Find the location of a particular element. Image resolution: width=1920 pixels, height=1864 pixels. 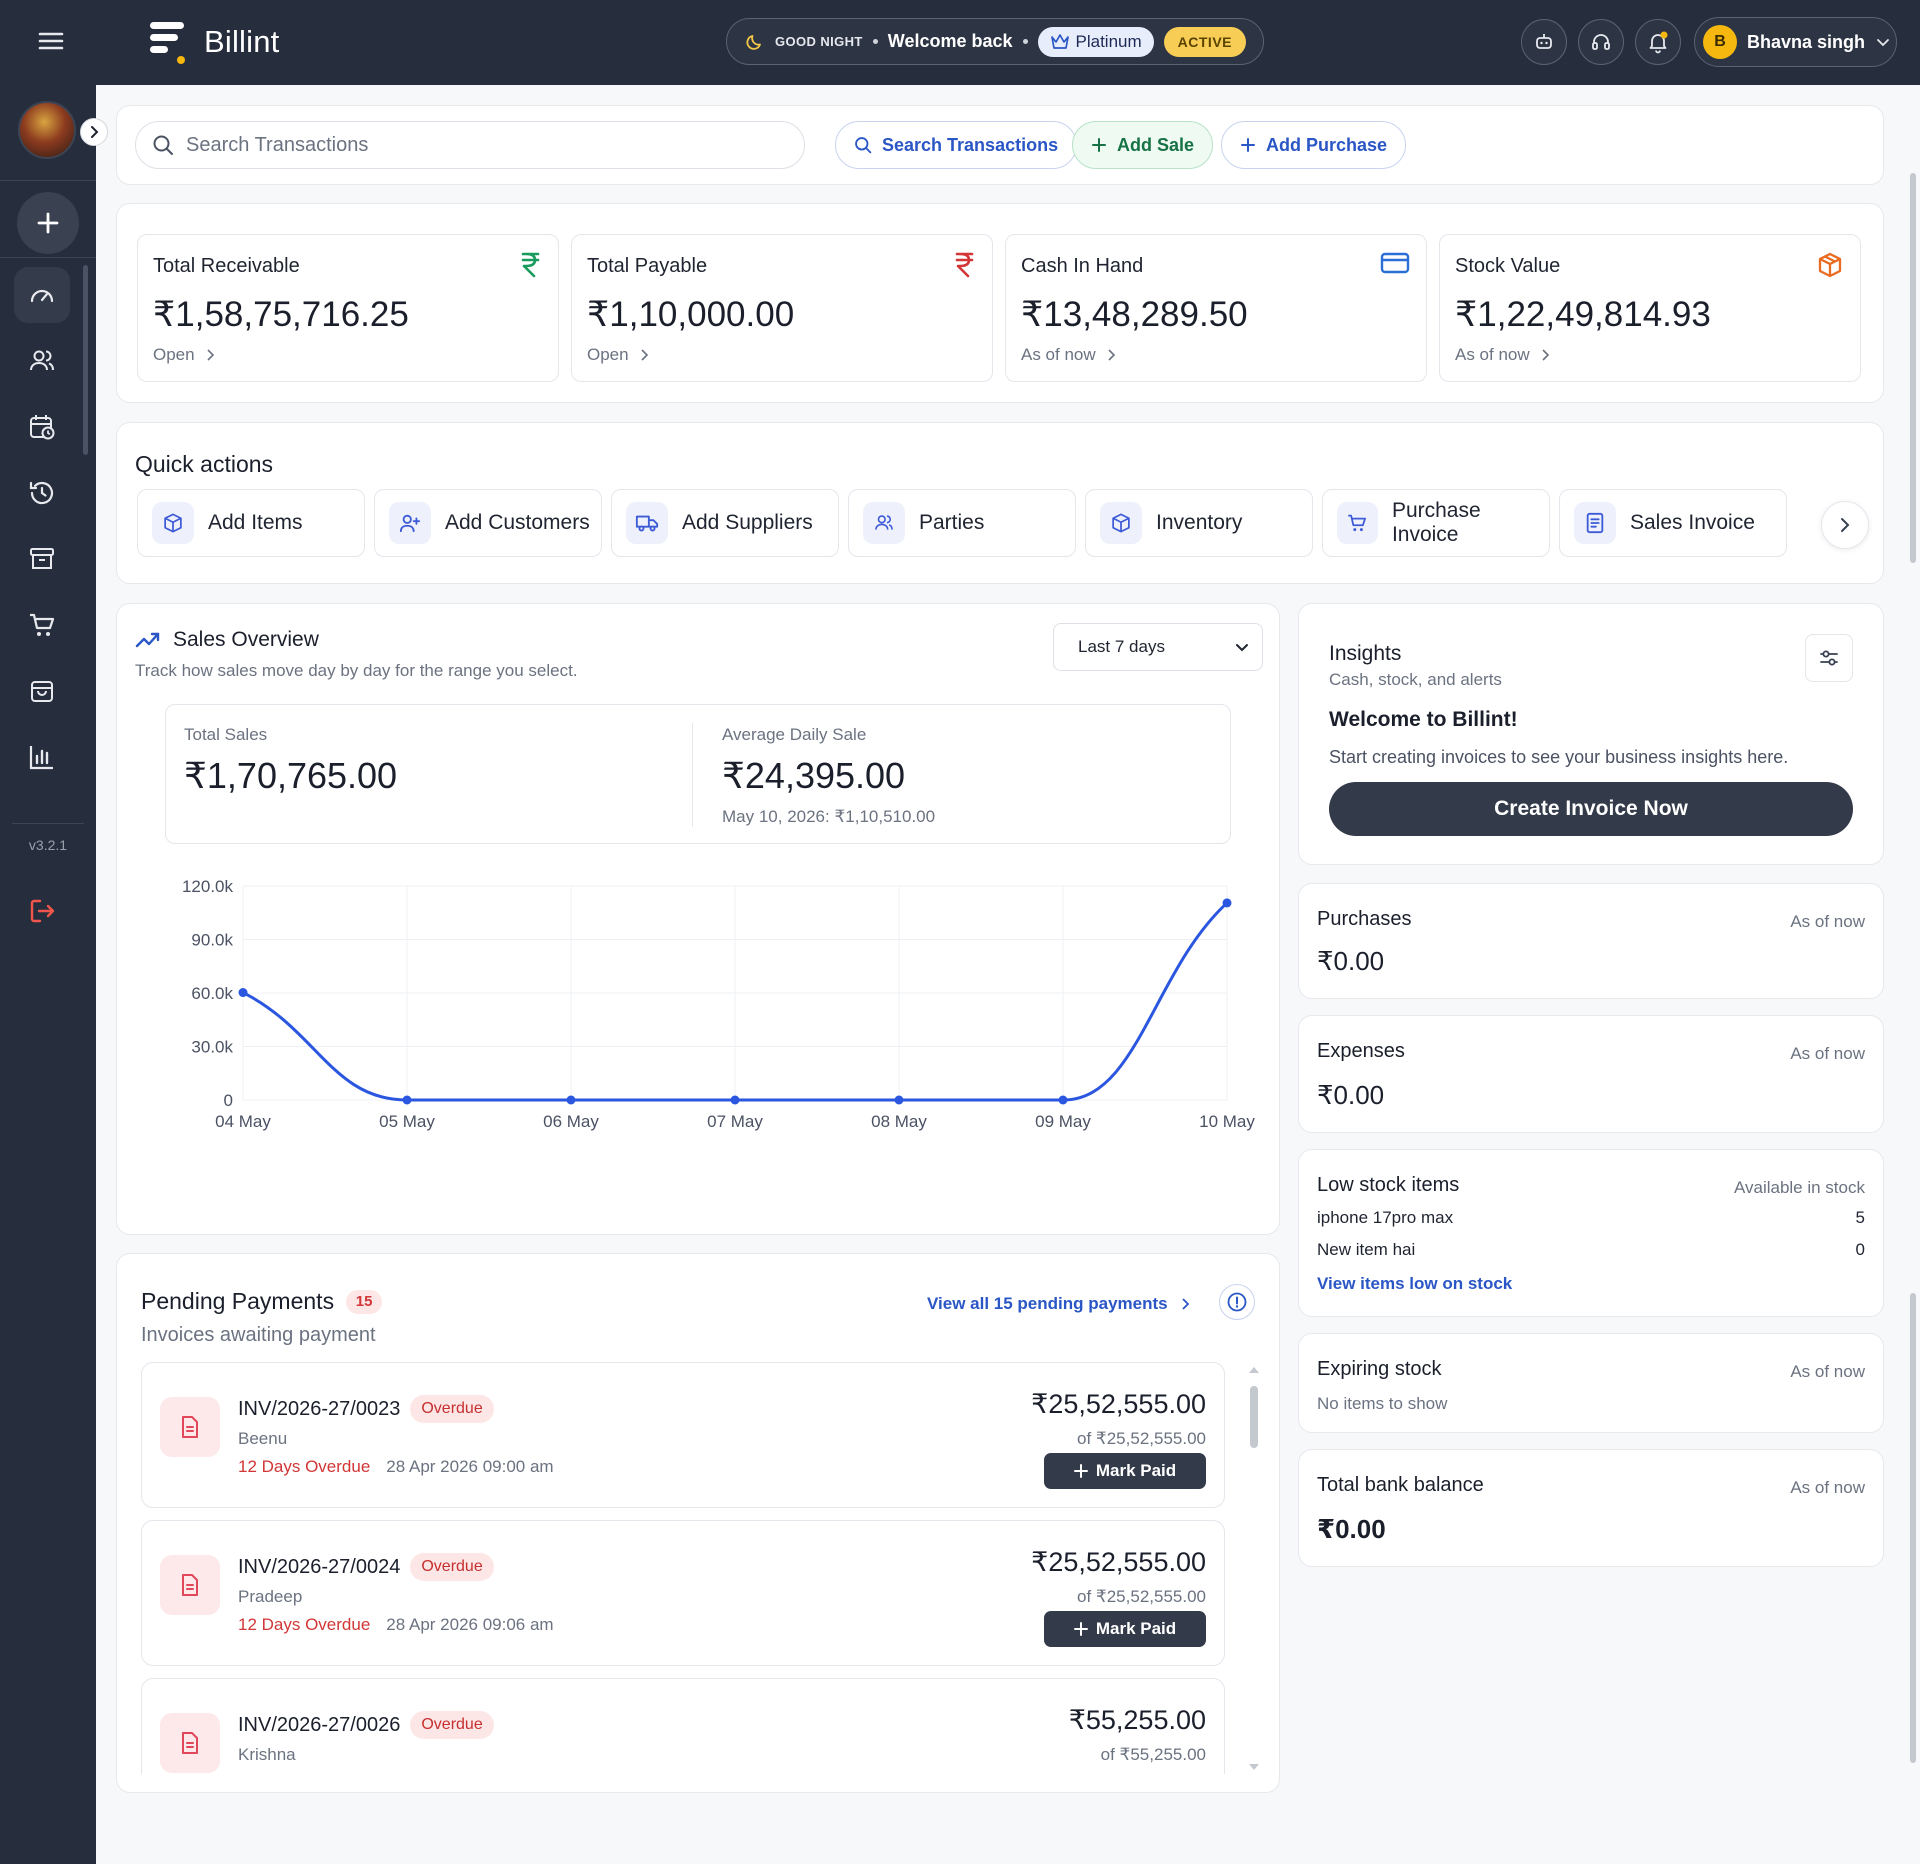

notifications-button is located at coordinates (1658, 42).